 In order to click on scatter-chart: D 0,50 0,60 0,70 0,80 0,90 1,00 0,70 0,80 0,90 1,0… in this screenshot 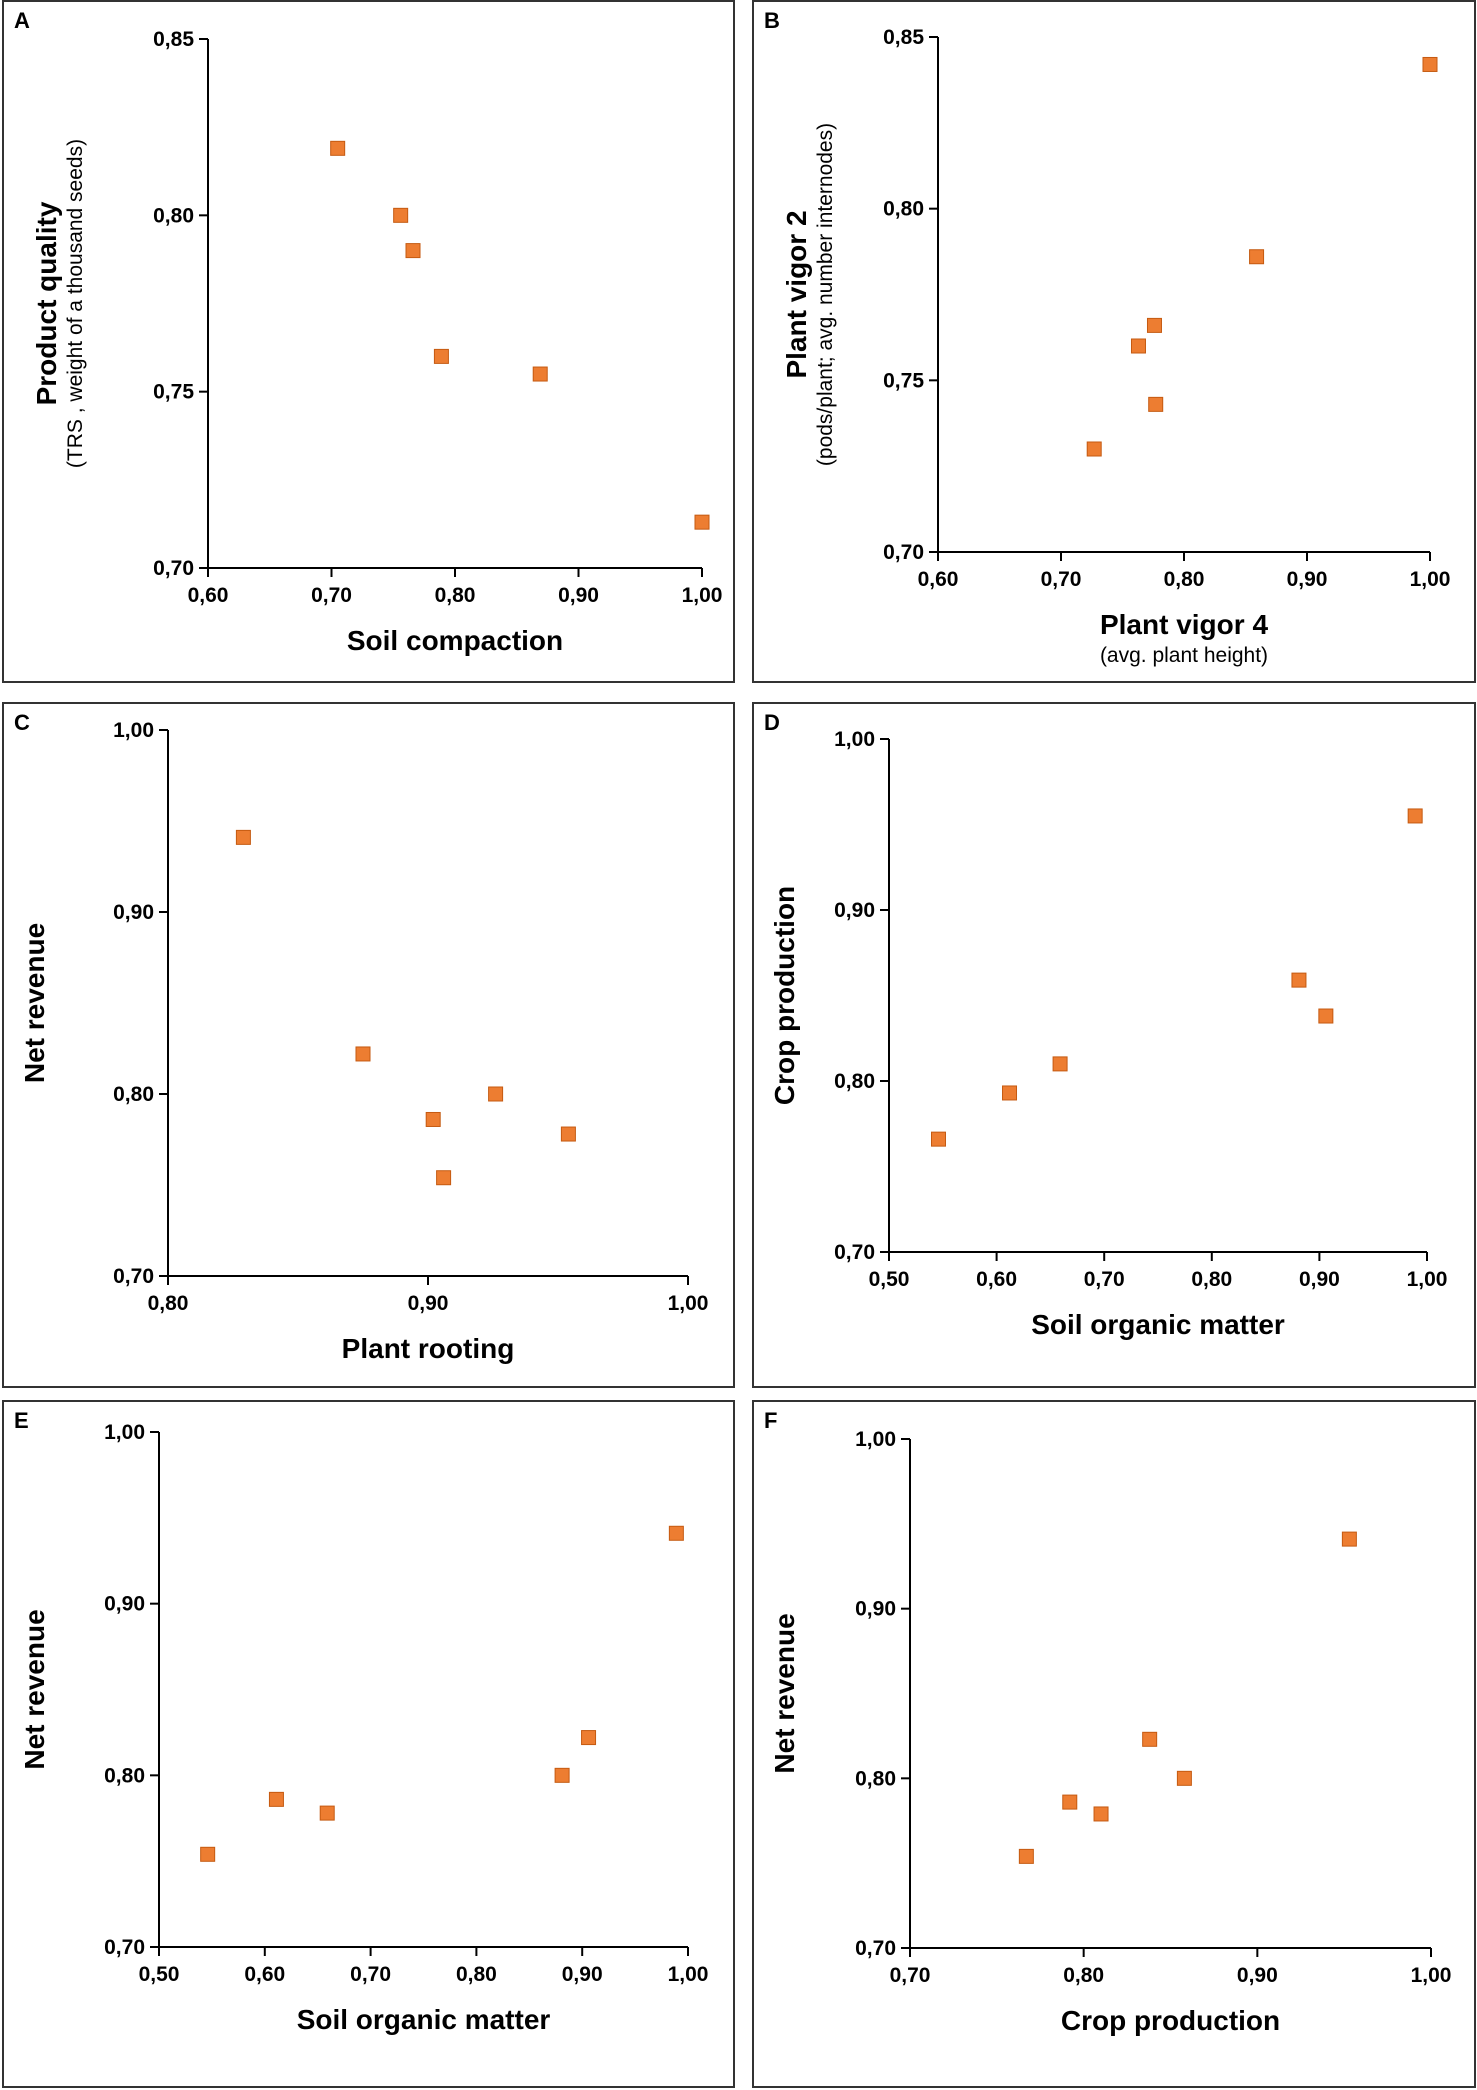, I will do `click(1106, 1025)`.